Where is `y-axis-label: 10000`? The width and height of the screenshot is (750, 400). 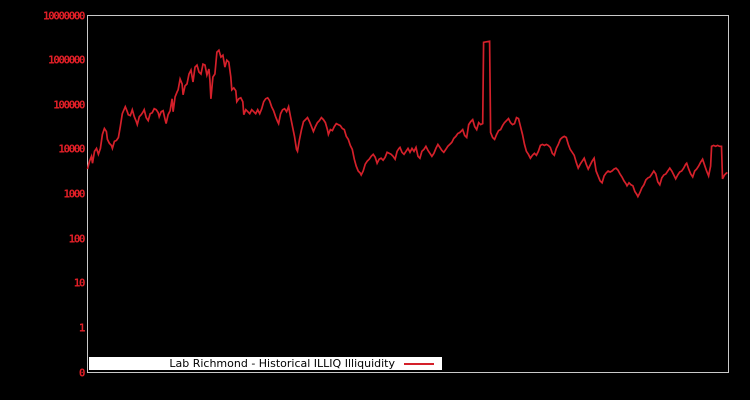 y-axis-label: 10000 is located at coordinates (71, 149).